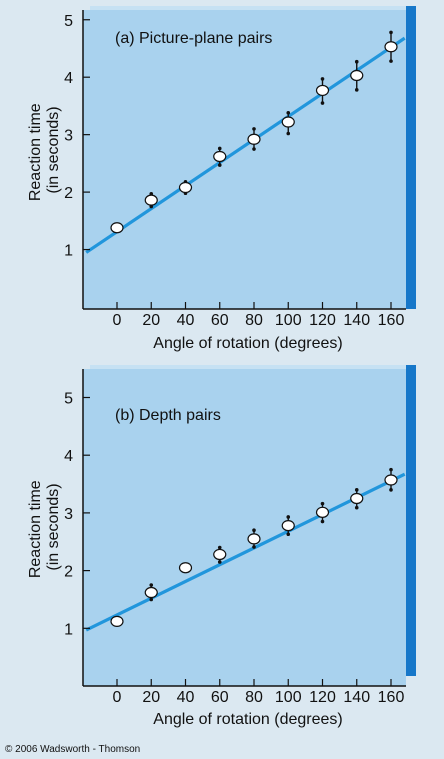  I want to click on panel-b-y-axis-label-line2: (in seconds), so click(53, 526).